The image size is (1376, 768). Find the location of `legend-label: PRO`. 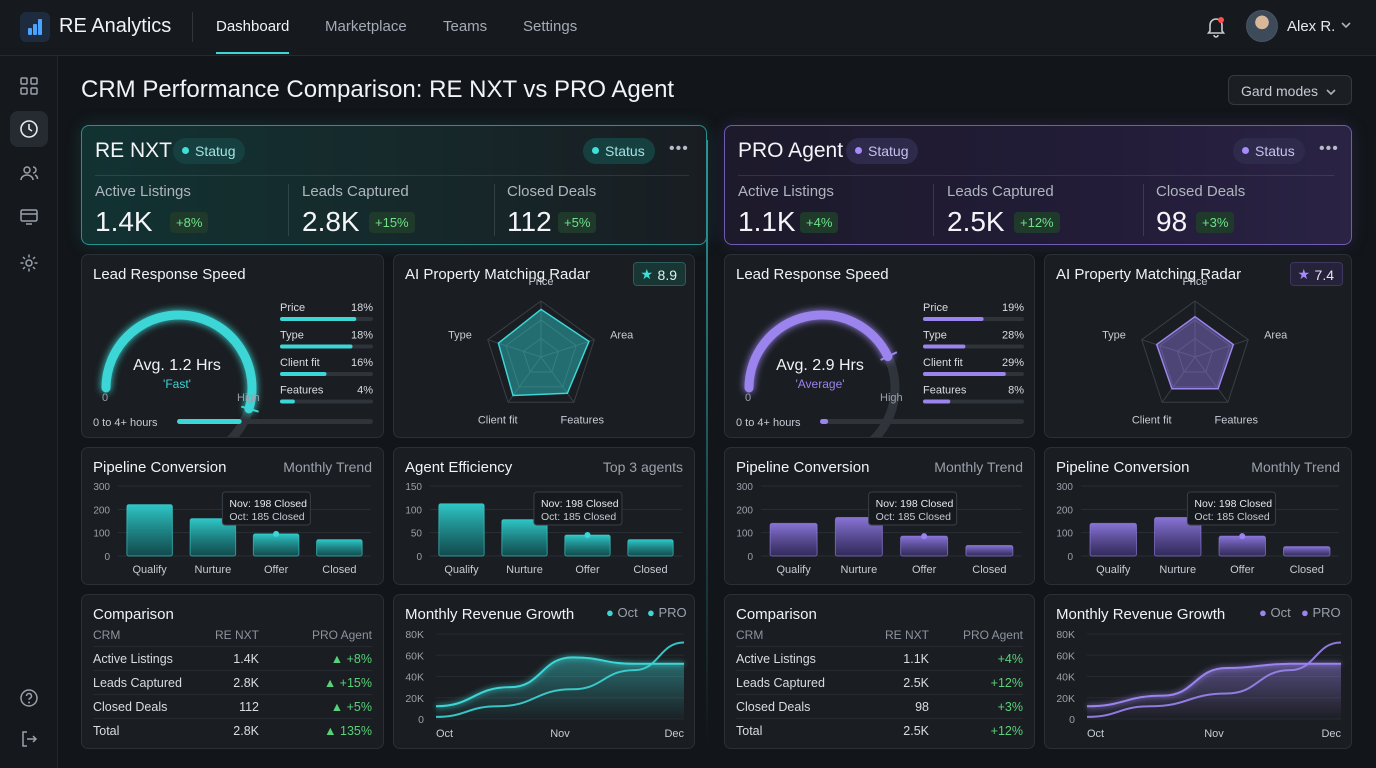

legend-label: PRO is located at coordinates (672, 612).